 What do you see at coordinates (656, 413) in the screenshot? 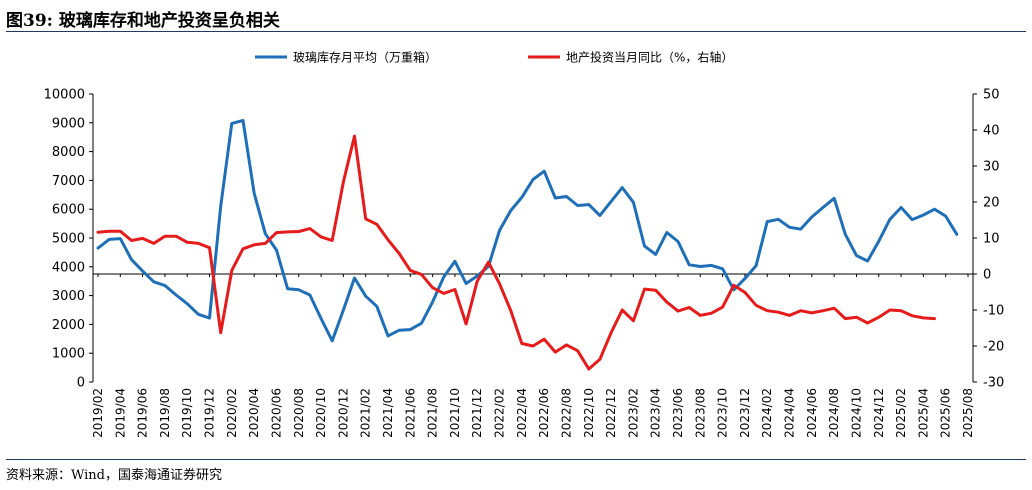
I see `x-tick-label: 2023/04` at bounding box center [656, 413].